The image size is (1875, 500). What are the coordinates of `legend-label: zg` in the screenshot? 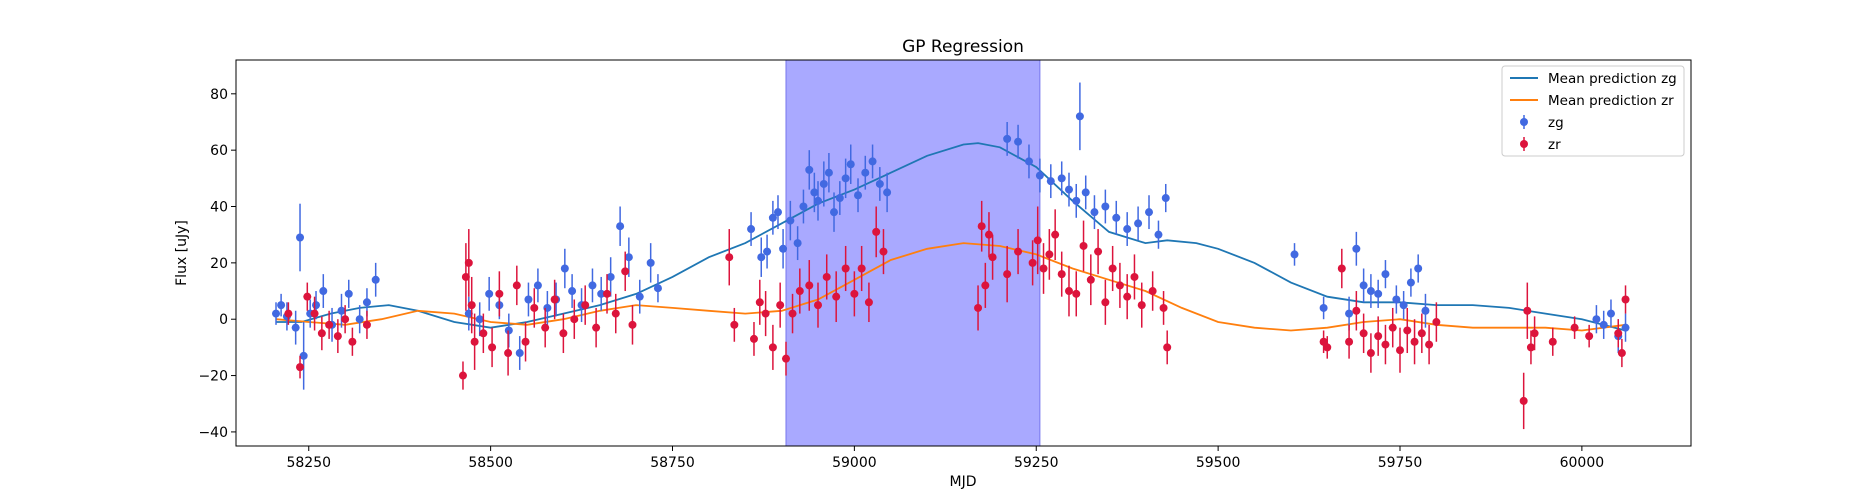 It's located at (1556, 123).